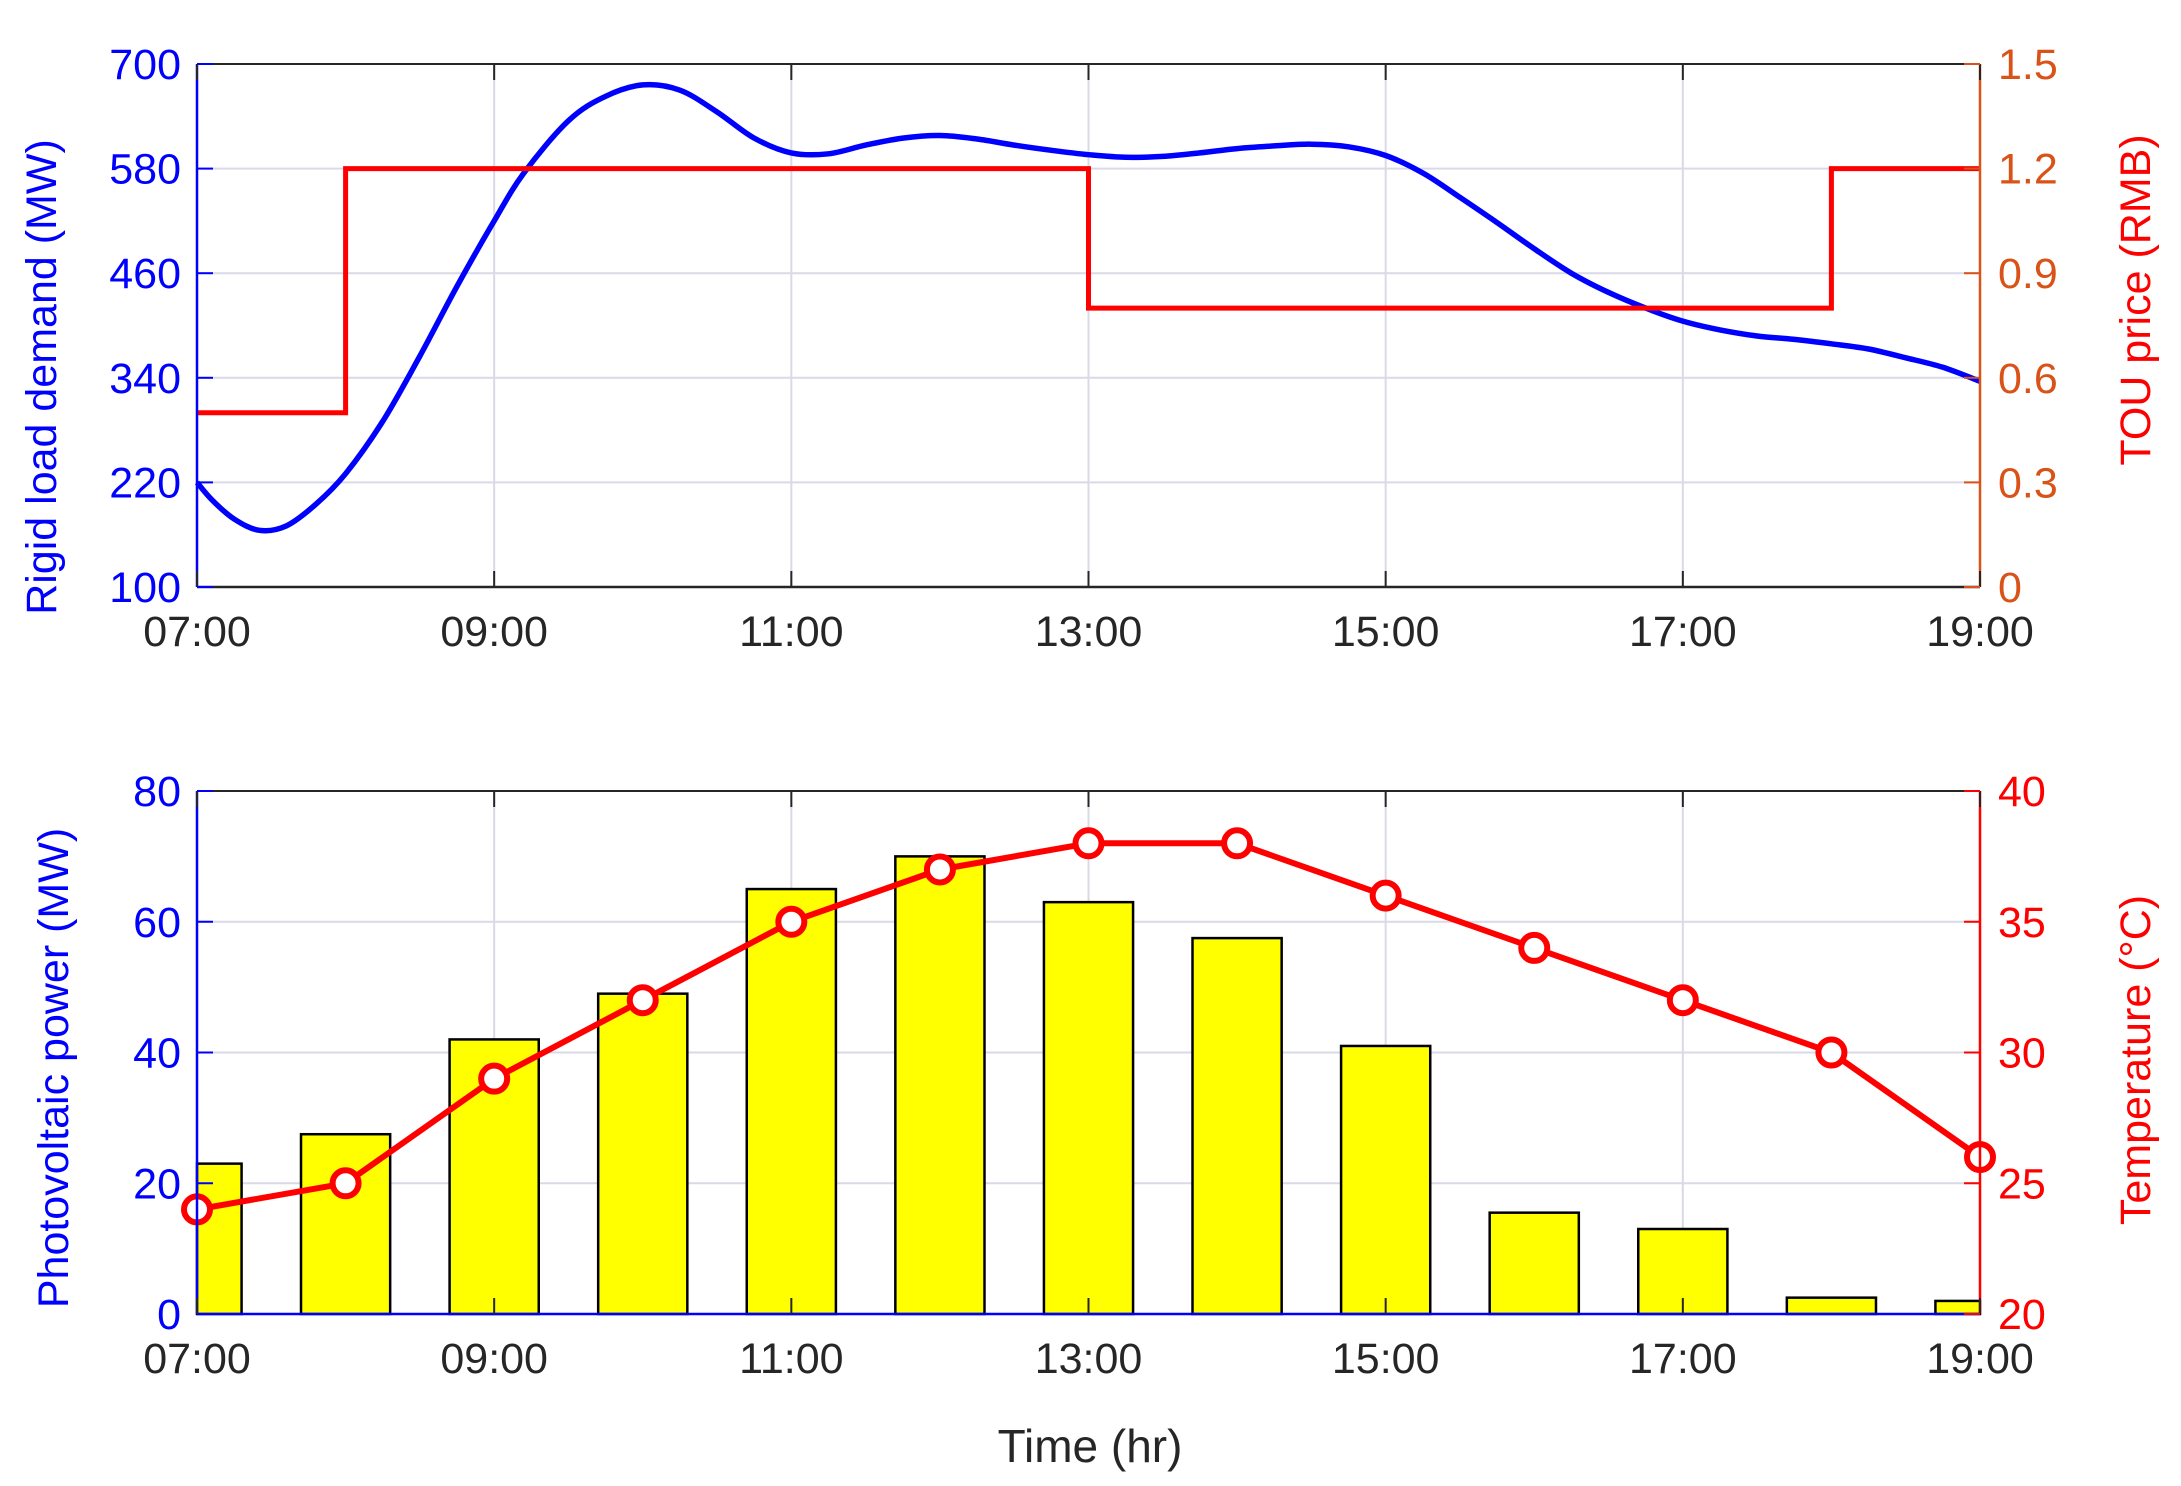  What do you see at coordinates (157, 1184) in the screenshot?
I see `pv-tick-label: 20` at bounding box center [157, 1184].